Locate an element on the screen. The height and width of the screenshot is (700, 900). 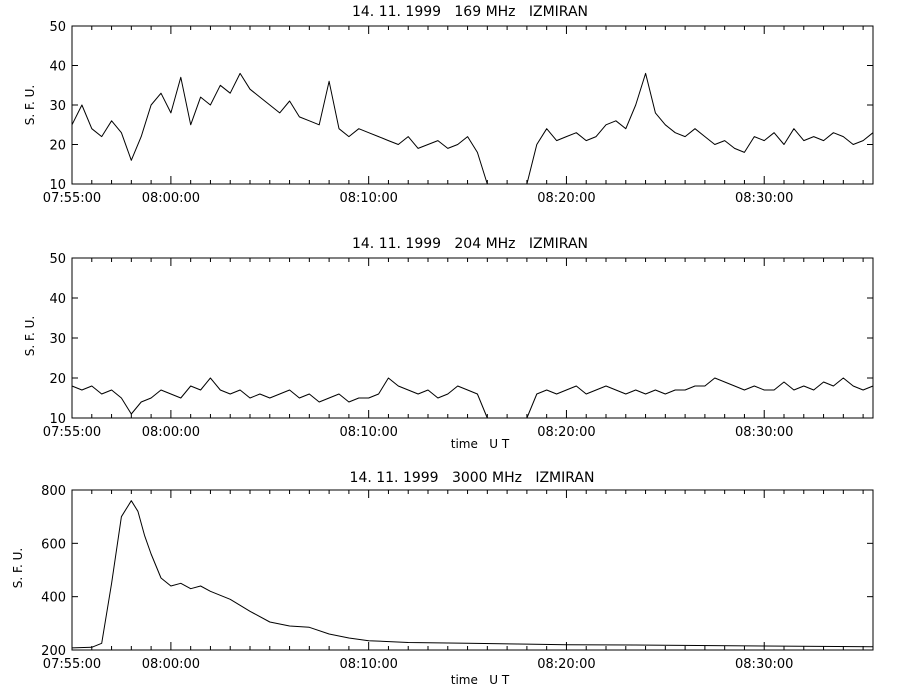
panel-169mhz-ytick-label: 10 is located at coordinates (57, 185).